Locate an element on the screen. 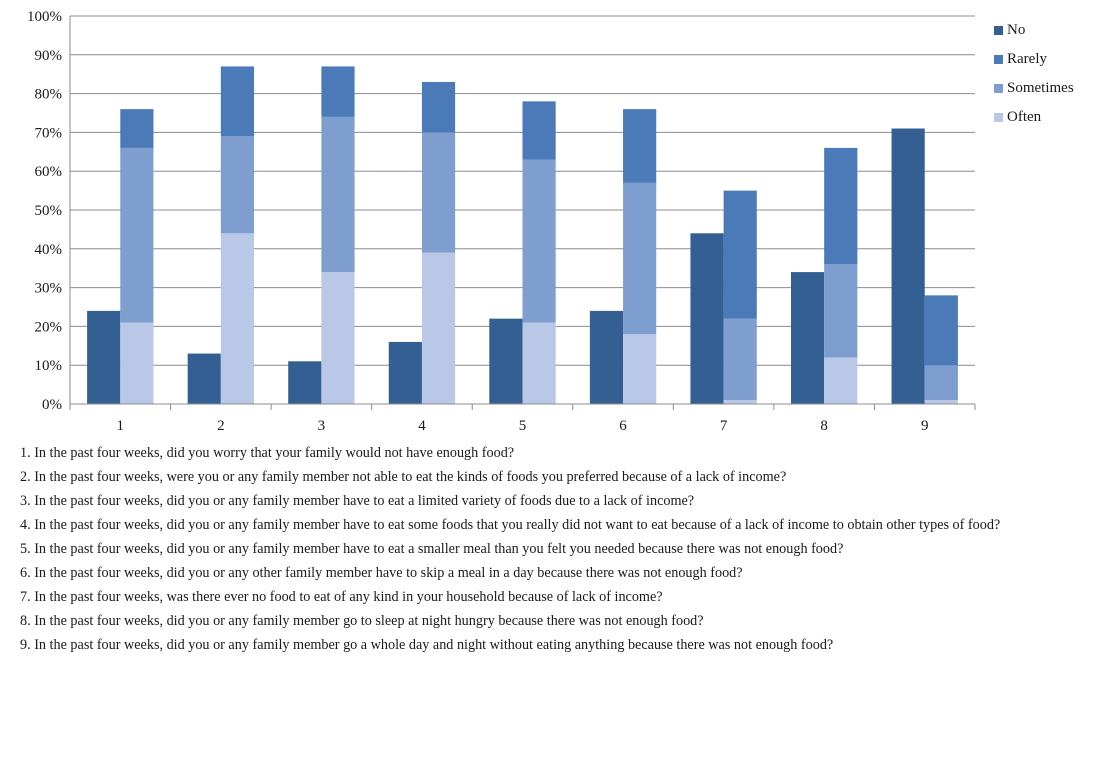 The width and height of the screenshot is (1095, 774). legend-label-often: Often is located at coordinates (1024, 117).